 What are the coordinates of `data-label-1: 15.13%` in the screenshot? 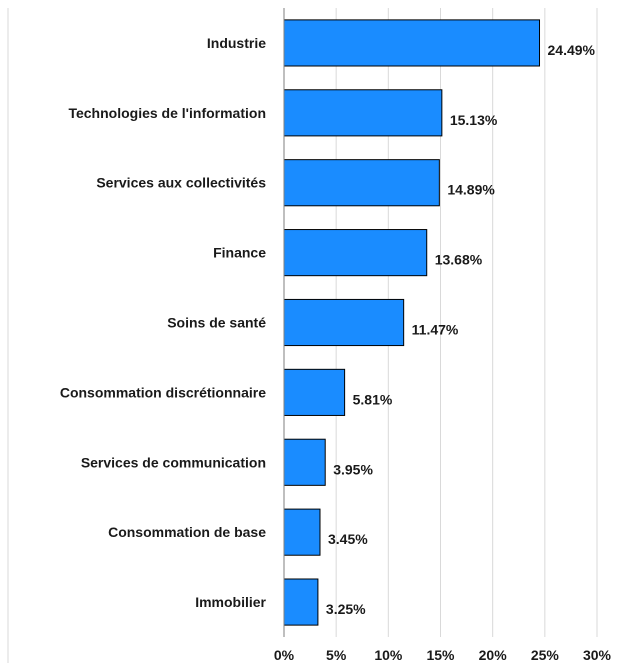 It's located at (474, 120).